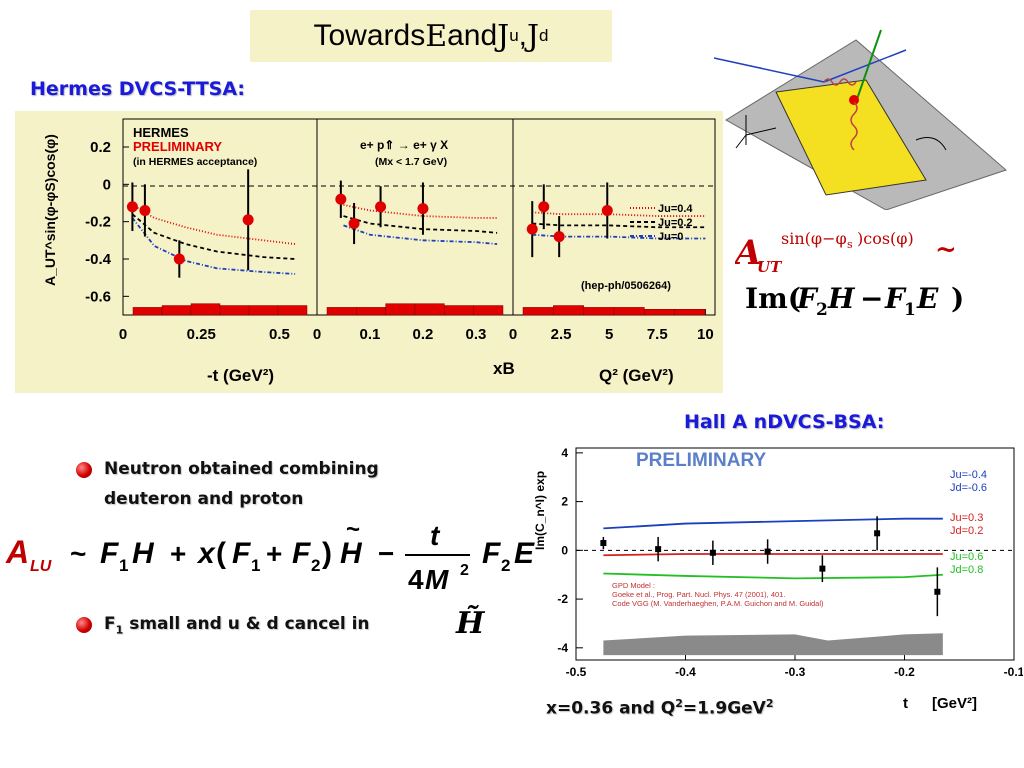 Image resolution: width=1024 pixels, height=768 pixels. I want to click on hermes-xtick-label-1-2: 0.2, so click(423, 334).